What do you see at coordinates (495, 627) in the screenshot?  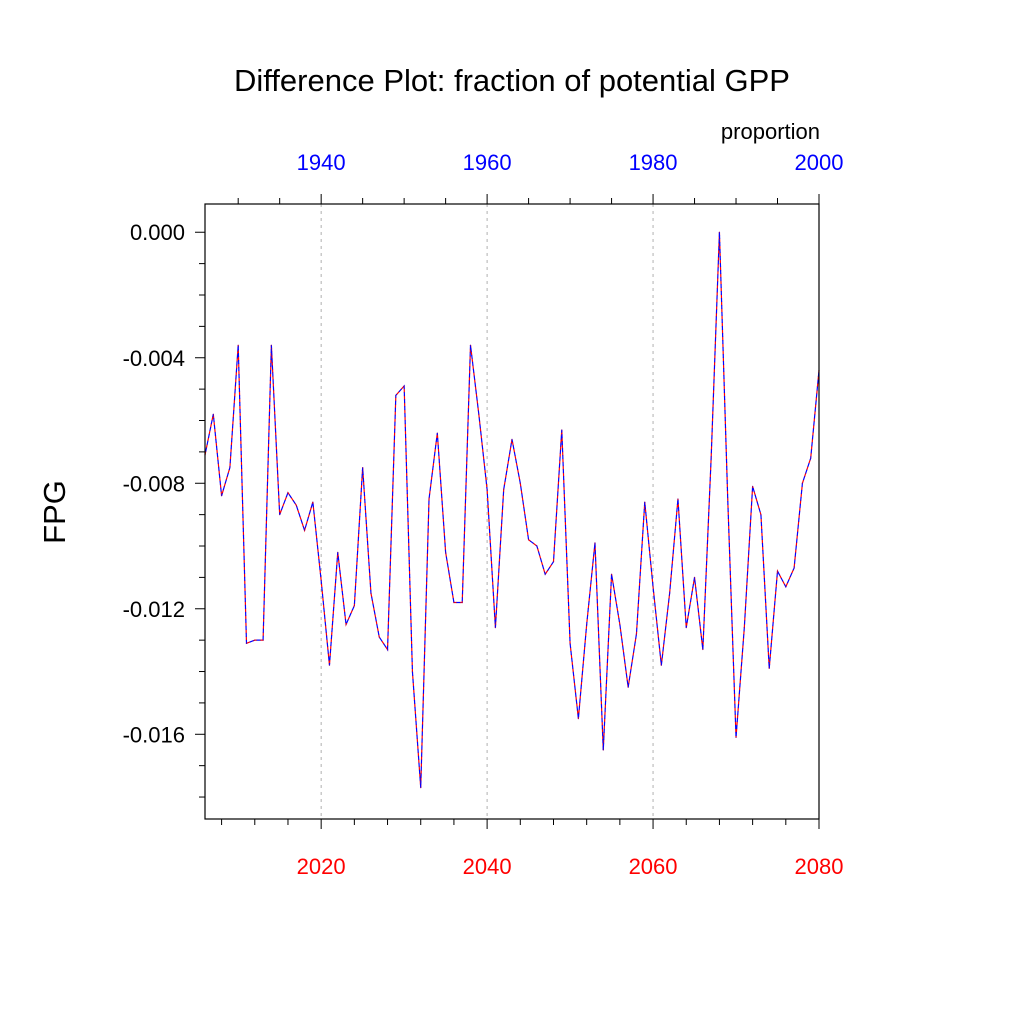 I see `data-point-2041` at bounding box center [495, 627].